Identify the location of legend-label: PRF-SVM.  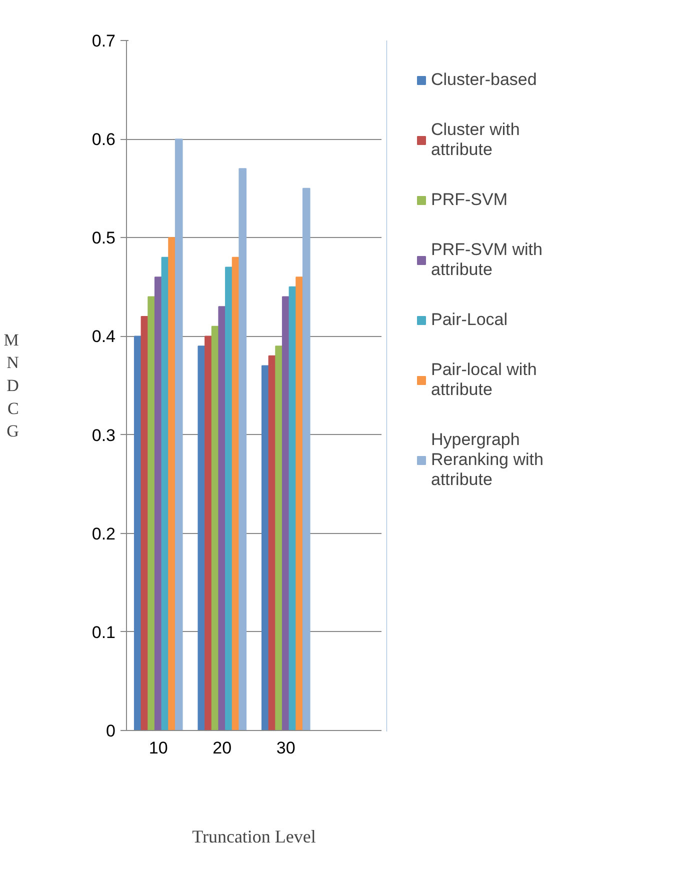
(469, 200).